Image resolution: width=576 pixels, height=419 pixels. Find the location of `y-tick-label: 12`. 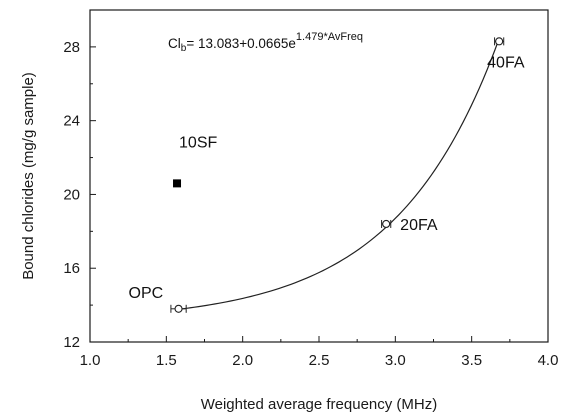

y-tick-label: 12 is located at coordinates (71, 342).